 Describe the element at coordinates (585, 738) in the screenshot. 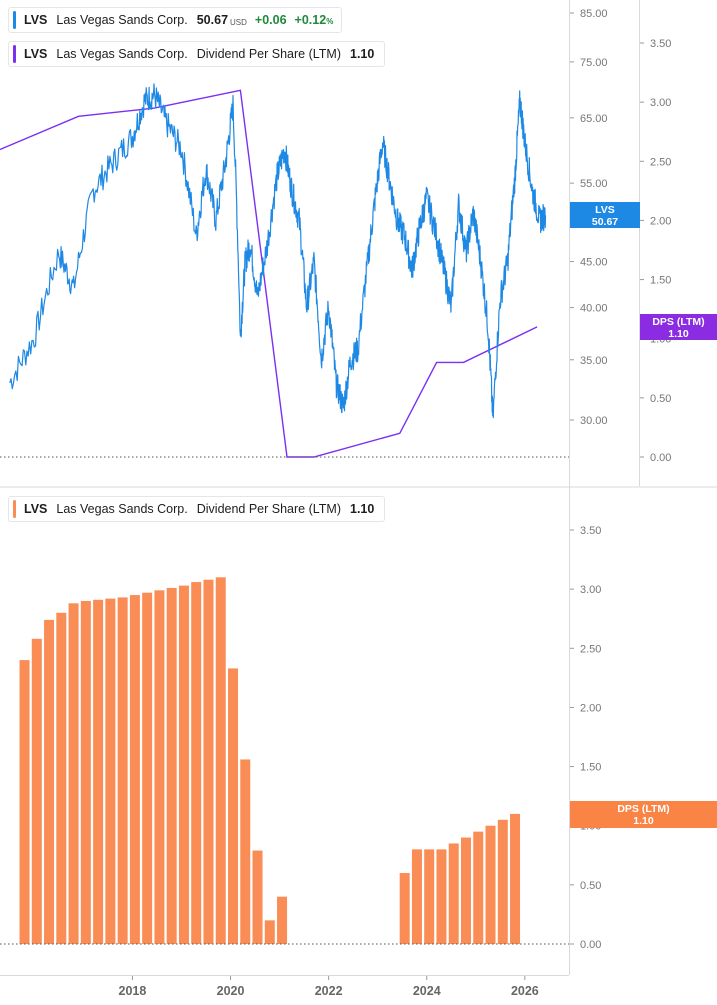

I see `dps-axis-bottom: 0.000.501.001.502.002.503.003.50` at that location.